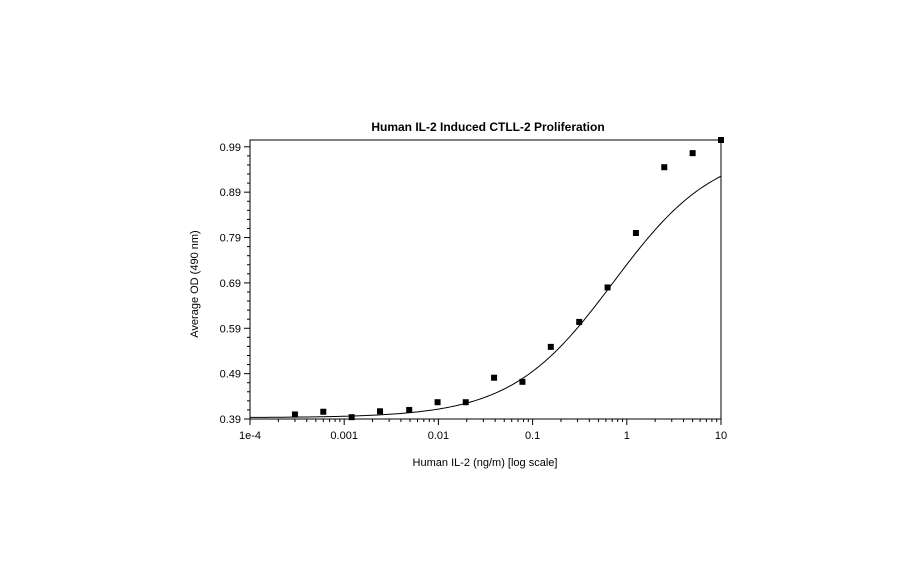 The height and width of the screenshot is (562, 912). Describe the element at coordinates (230, 420) in the screenshot. I see `y-tick-label: 0.39` at that location.